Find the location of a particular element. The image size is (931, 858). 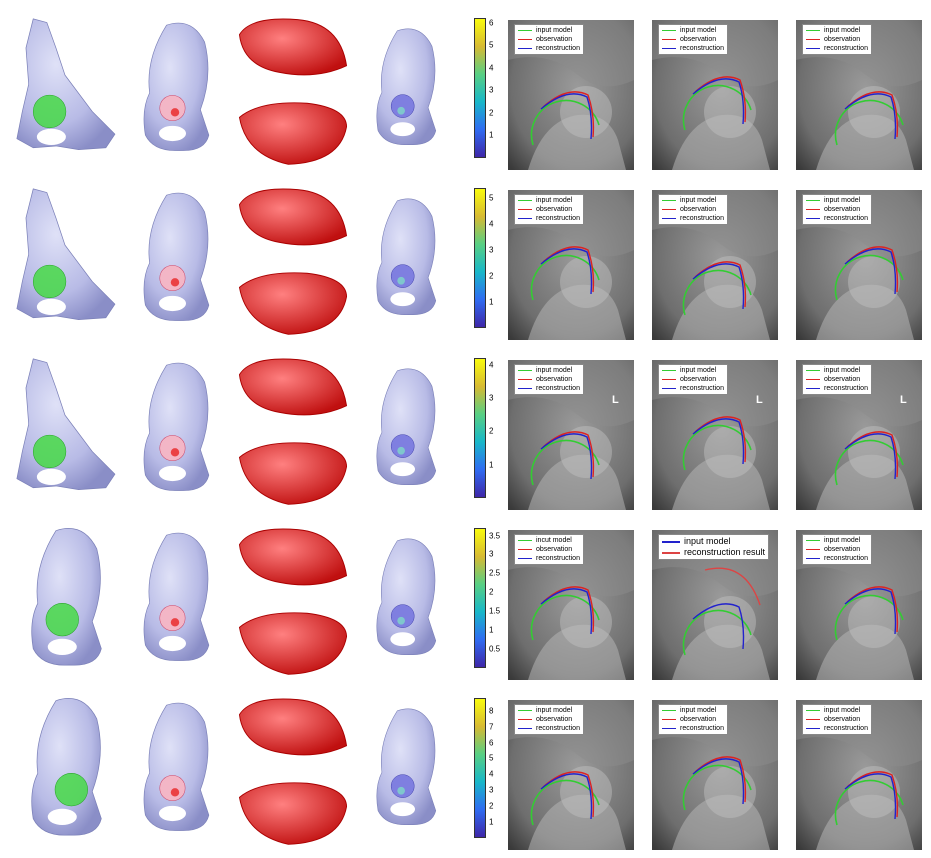

xray-r3-c1: input model reconstruction result is located at coordinates (715, 605).